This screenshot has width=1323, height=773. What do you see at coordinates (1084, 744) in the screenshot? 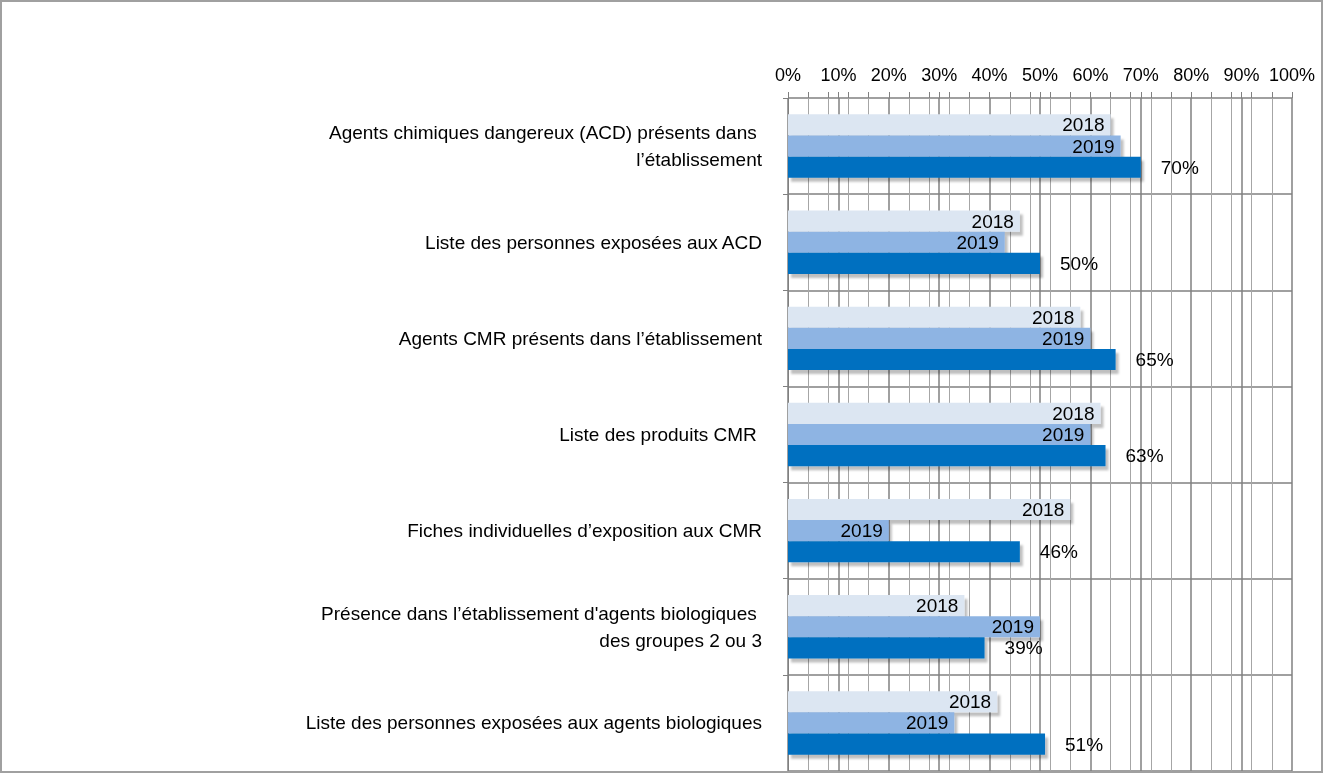
I see `data-label: 51%` at bounding box center [1084, 744].